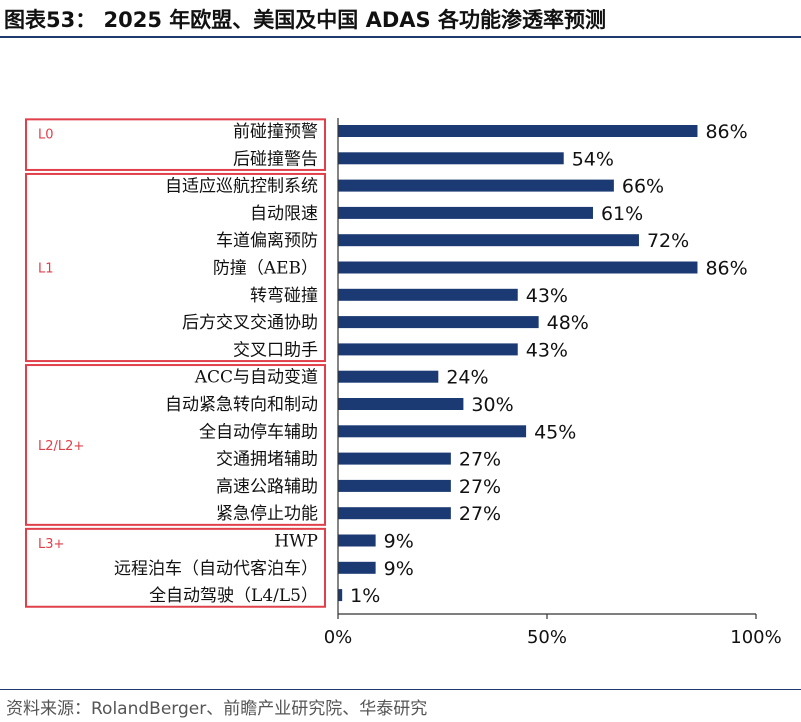 The width and height of the screenshot is (801, 722). Describe the element at coordinates (284, 296) in the screenshot. I see `category-label: 转弯碰撞` at that location.